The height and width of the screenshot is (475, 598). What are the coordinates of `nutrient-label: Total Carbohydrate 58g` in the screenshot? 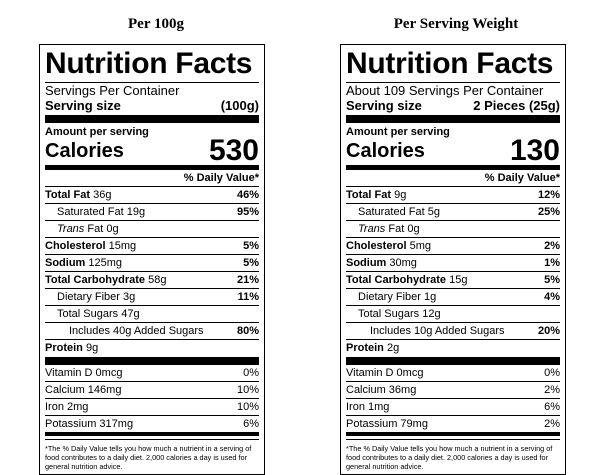 It's located at (105, 280).